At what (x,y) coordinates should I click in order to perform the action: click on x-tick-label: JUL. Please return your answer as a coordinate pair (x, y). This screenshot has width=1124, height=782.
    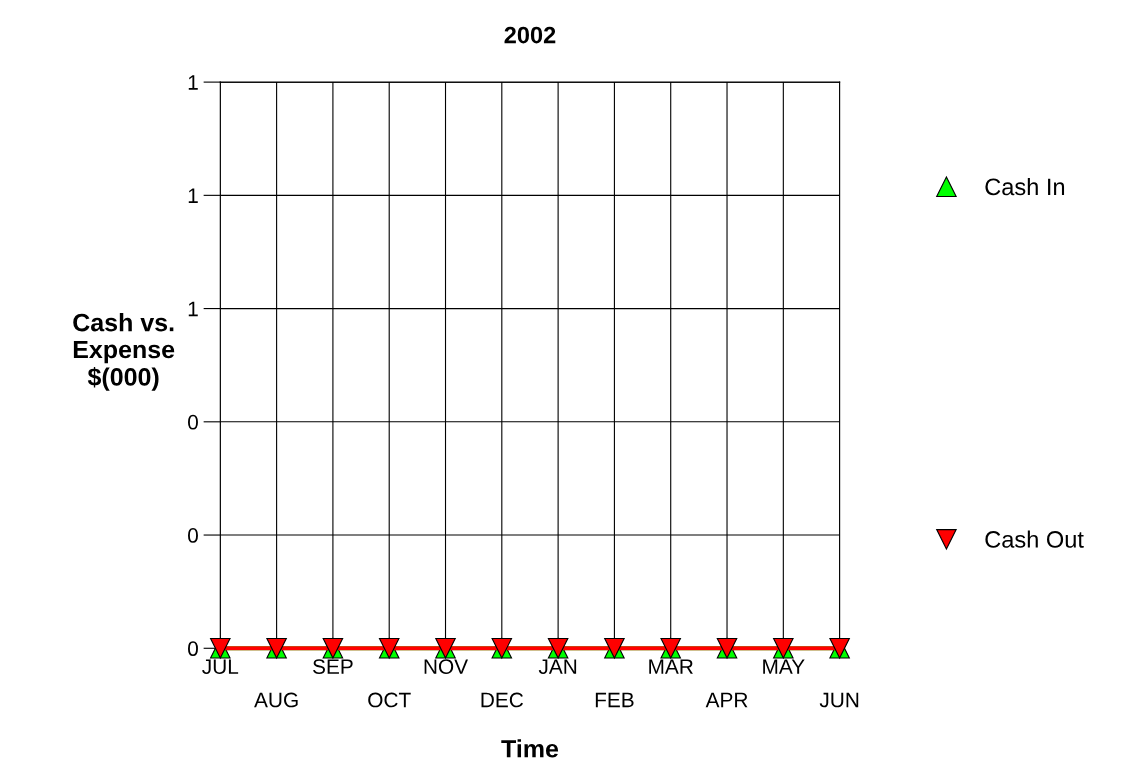
    Looking at the image, I should click on (220, 666).